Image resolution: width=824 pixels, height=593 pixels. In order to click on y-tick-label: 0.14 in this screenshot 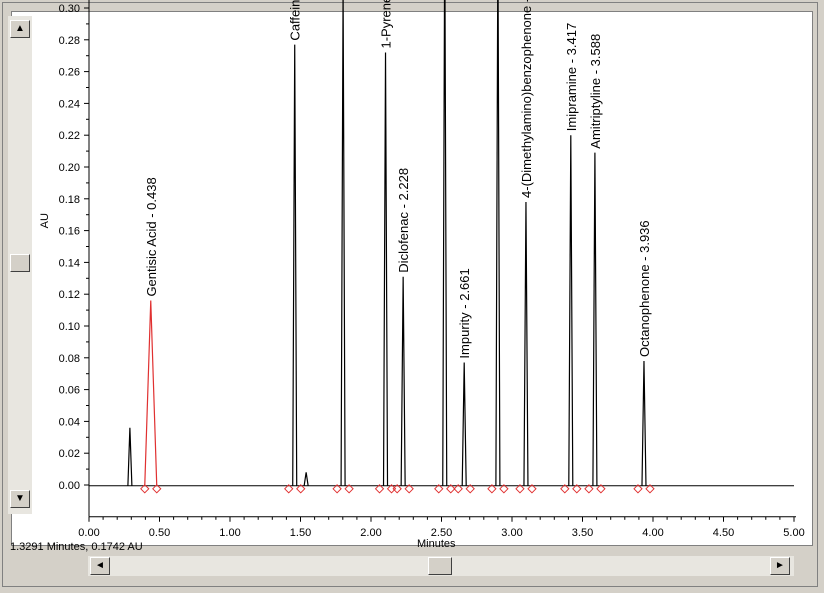, I will do `click(69, 263)`.